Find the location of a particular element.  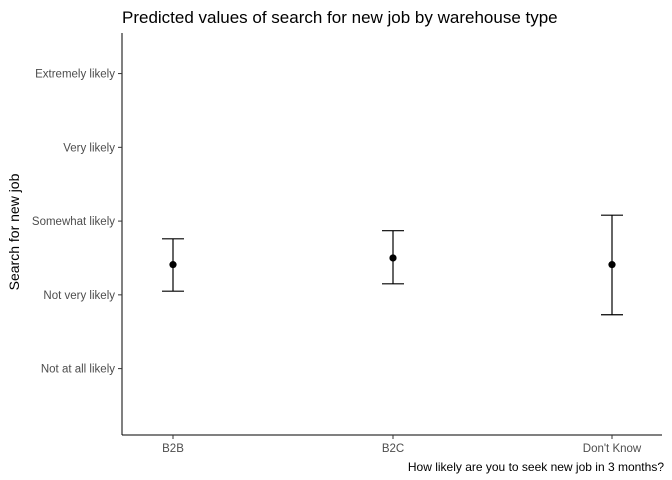

y-tick-label: Not very likely is located at coordinates (79, 296).